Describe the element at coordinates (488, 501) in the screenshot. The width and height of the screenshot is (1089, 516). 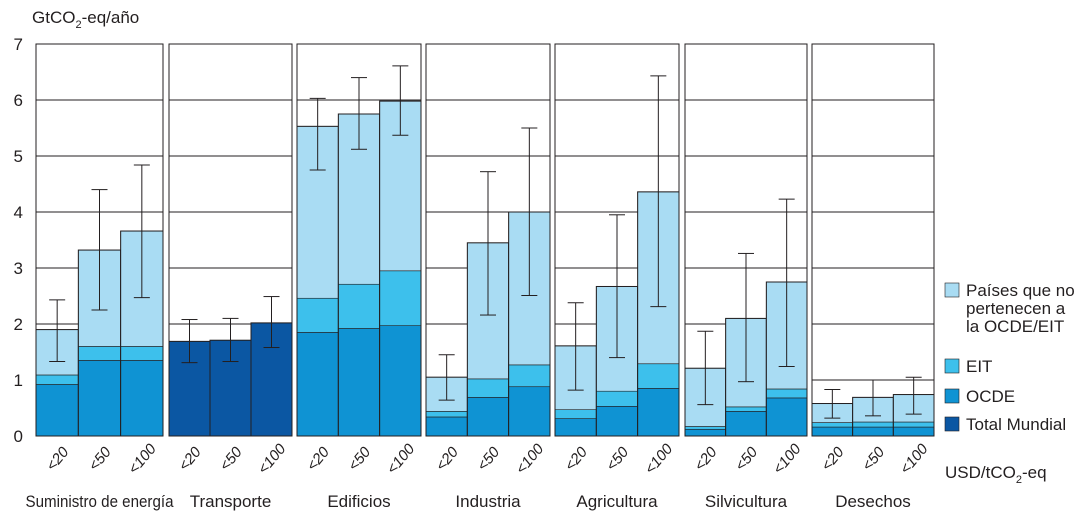
I see `sector-label: Industria` at that location.